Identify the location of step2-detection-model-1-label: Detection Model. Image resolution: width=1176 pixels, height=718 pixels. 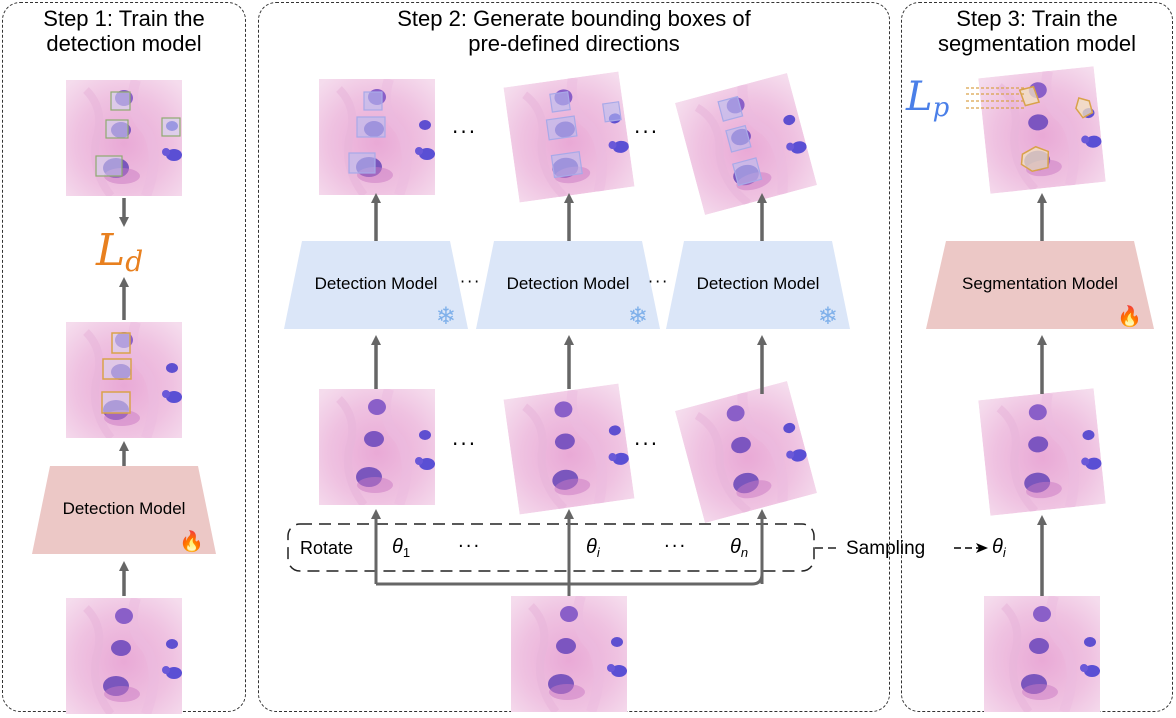
(376, 283).